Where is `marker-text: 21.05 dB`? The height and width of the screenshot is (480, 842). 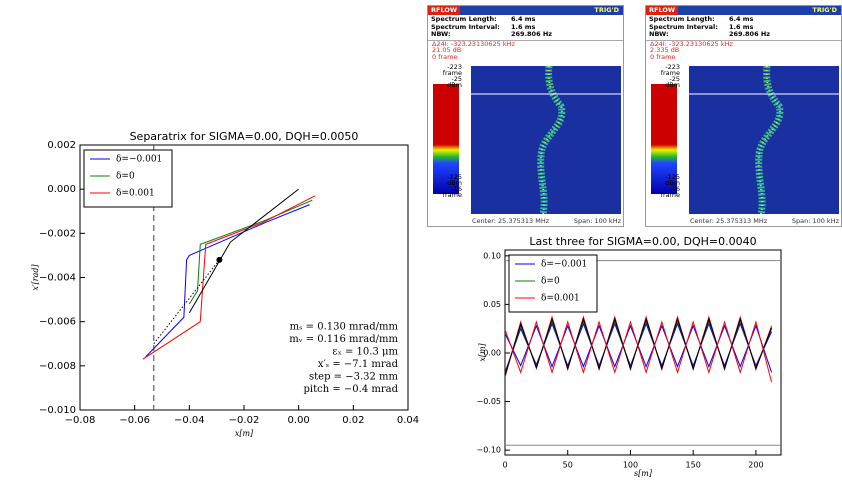 marker-text: 21.05 dB is located at coordinates (447, 50).